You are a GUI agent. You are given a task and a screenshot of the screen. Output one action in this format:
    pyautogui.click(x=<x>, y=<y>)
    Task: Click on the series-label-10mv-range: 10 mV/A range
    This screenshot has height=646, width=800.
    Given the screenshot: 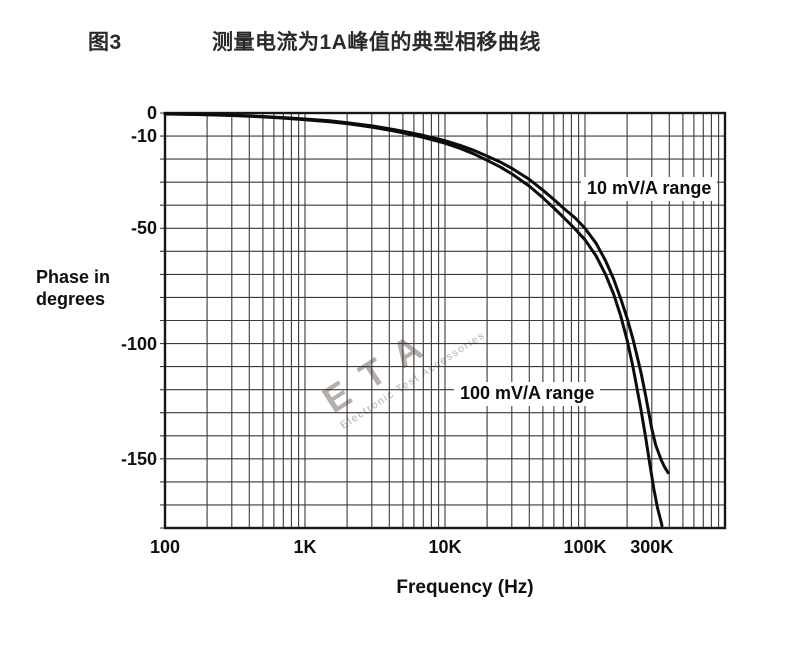 What is the action you would take?
    pyautogui.click(x=649, y=189)
    